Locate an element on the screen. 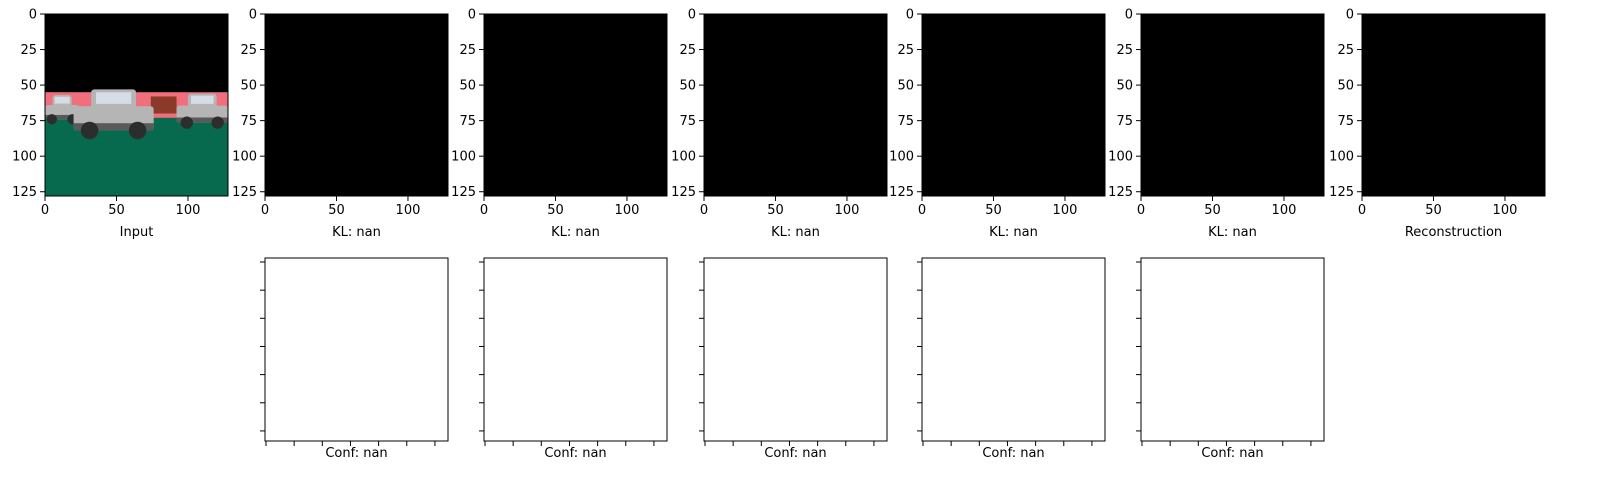  car-center is located at coordinates (113, 114).